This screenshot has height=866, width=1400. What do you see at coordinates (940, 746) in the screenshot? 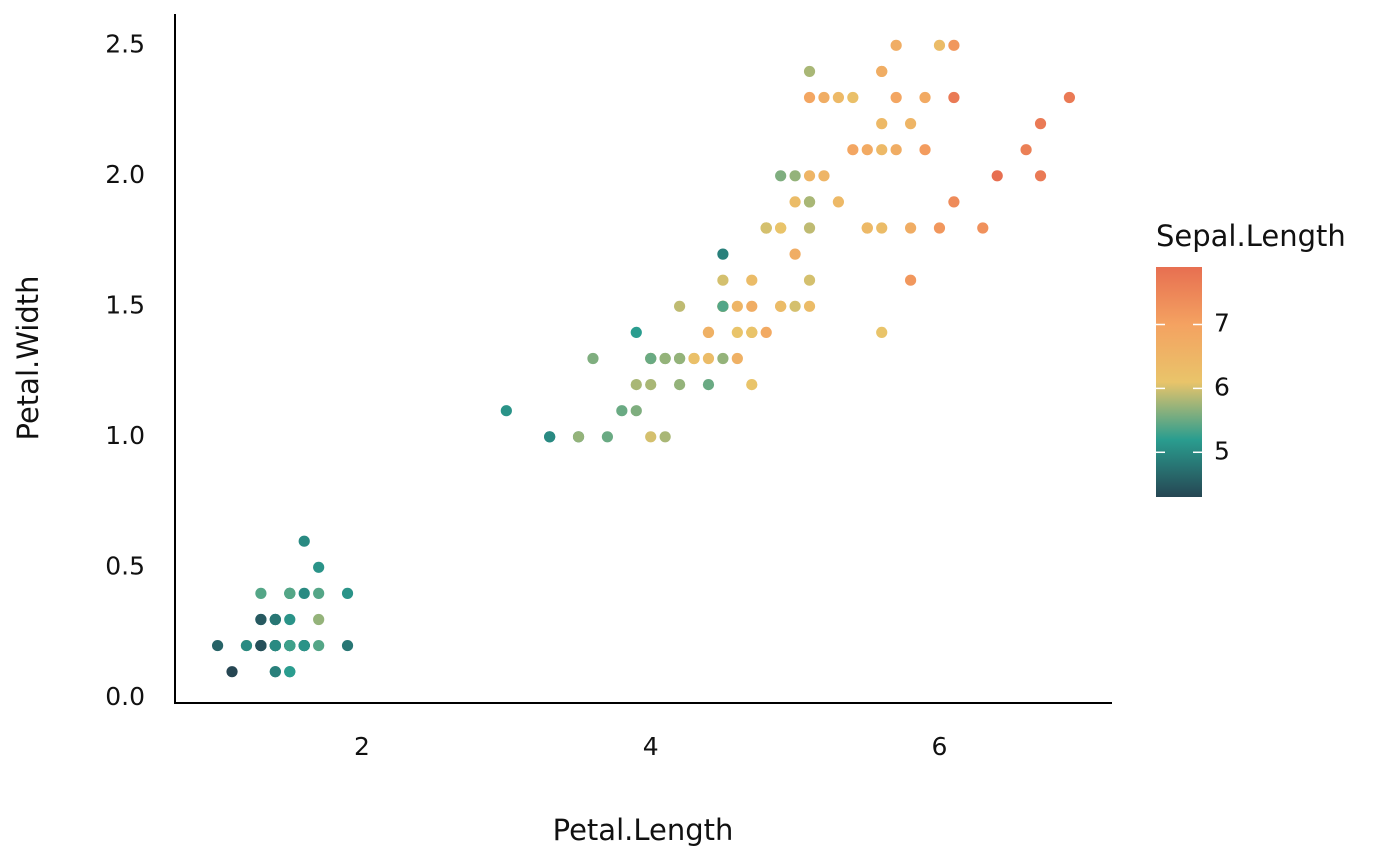
I see `x-tick-label: 6` at bounding box center [940, 746].